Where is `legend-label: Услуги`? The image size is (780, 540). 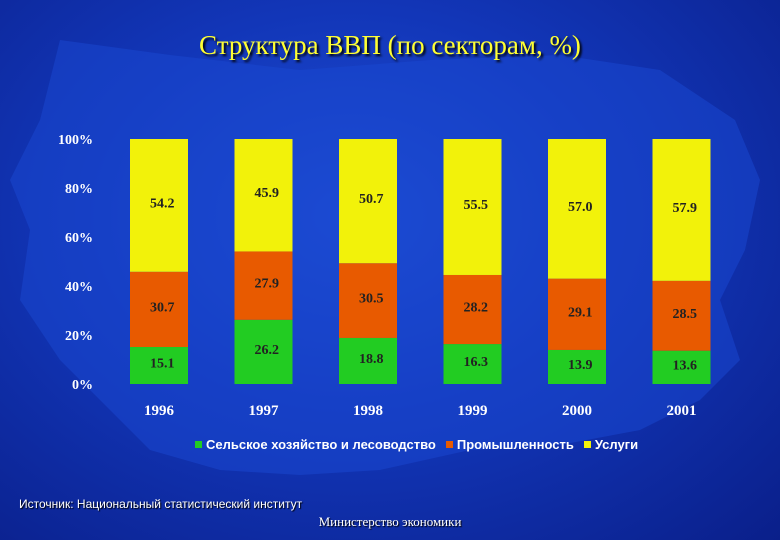 legend-label: Услуги is located at coordinates (616, 444).